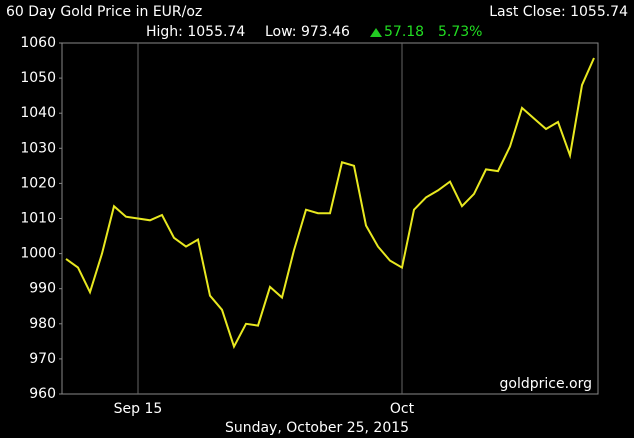 The image size is (634, 438). I want to click on last-close: Last Close: 1055.74, so click(558, 12).